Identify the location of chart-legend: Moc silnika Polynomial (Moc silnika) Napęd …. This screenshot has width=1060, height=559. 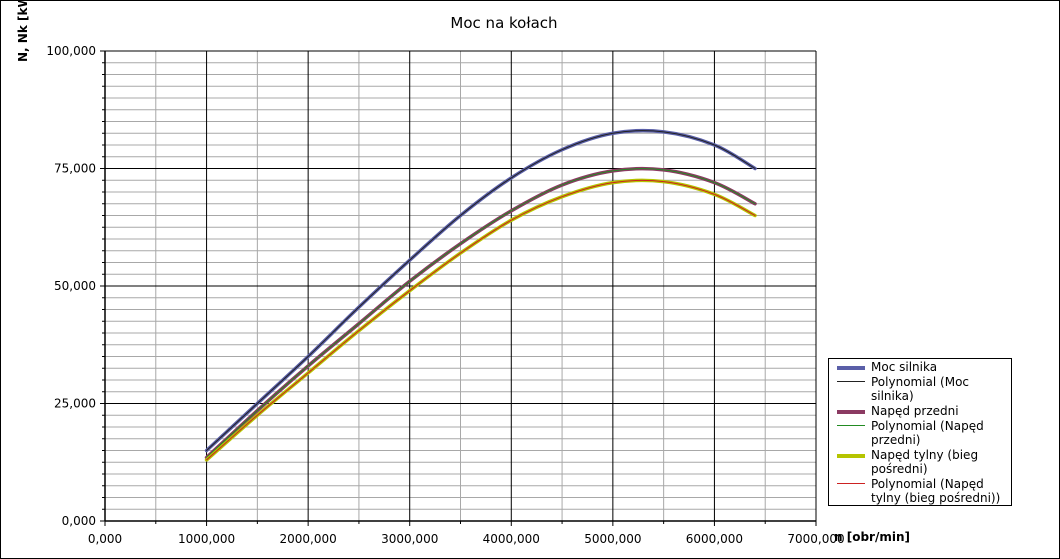
(920, 432).